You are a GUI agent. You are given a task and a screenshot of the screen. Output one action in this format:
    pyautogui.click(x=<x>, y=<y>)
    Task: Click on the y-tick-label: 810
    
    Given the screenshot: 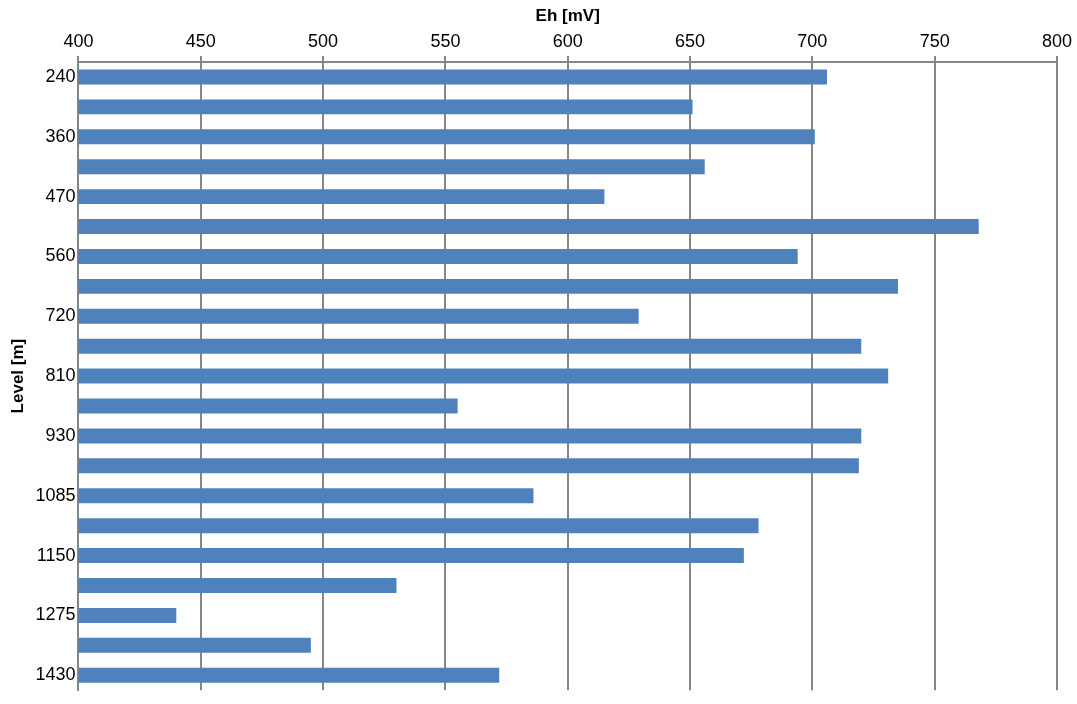 What is the action you would take?
    pyautogui.click(x=60, y=375)
    